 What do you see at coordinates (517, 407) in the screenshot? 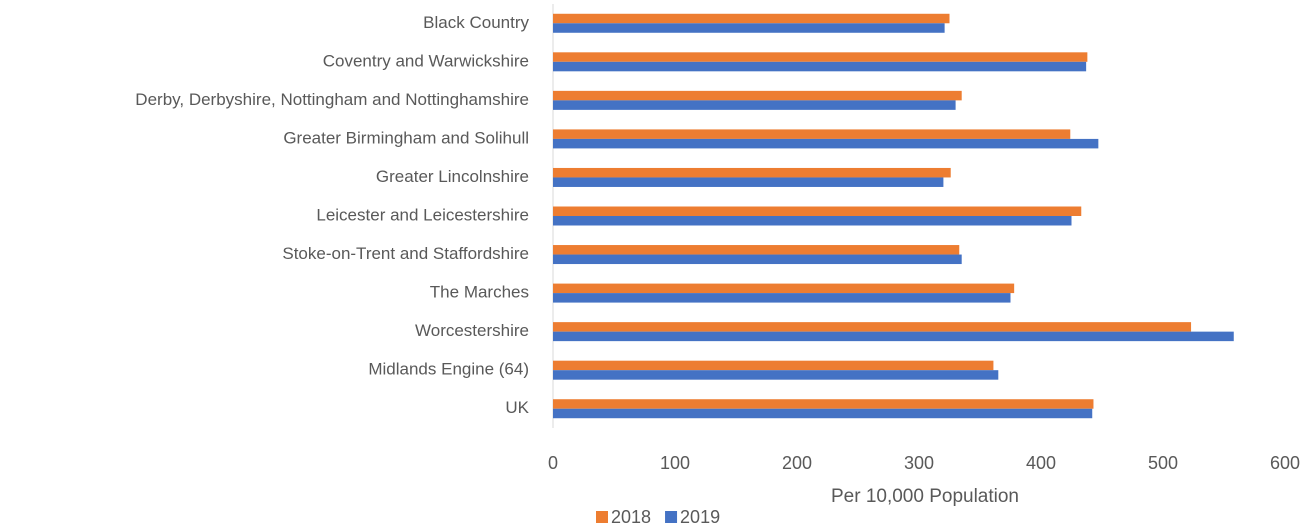
I see `y-tick-label: UK` at bounding box center [517, 407].